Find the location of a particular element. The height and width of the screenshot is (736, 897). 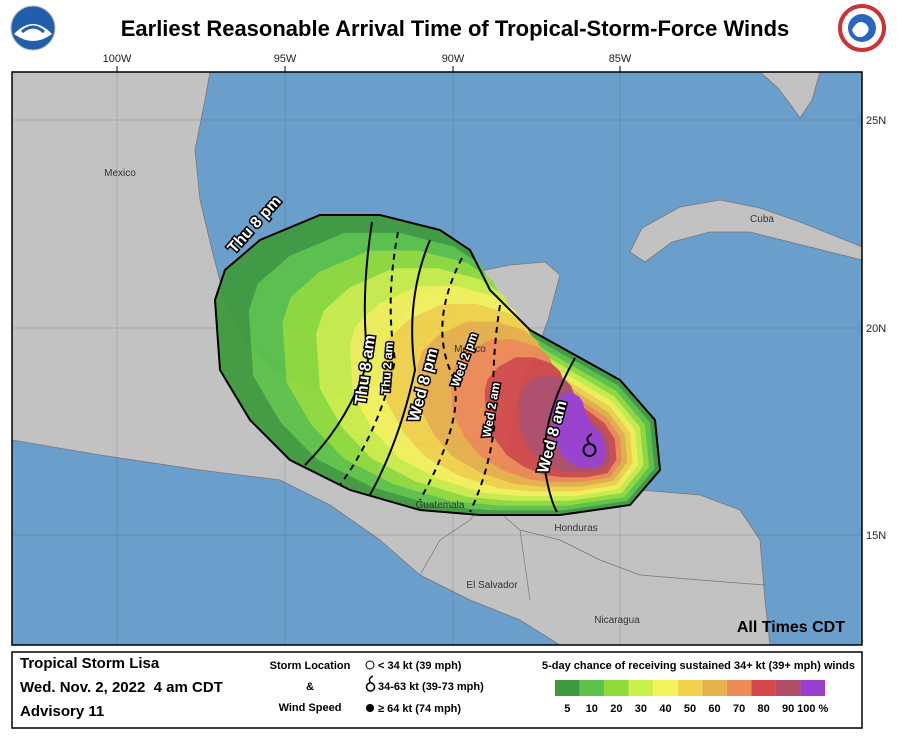

place-label: Honduras is located at coordinates (575, 528).